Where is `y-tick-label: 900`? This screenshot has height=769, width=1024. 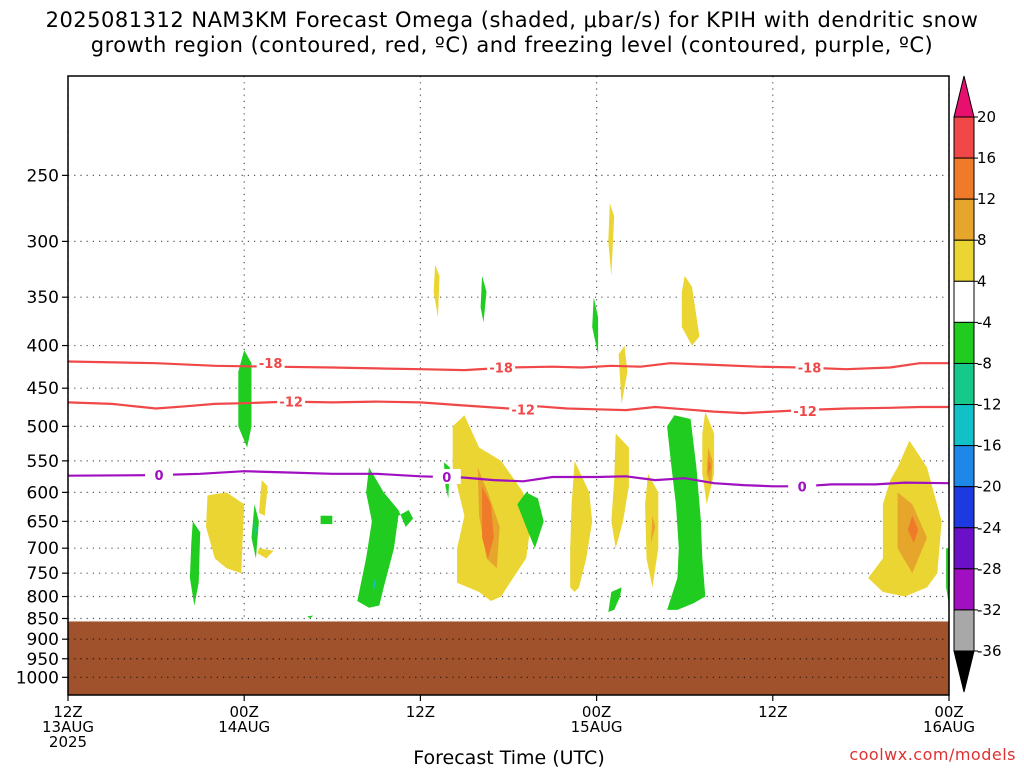 y-tick-label: 900 is located at coordinates (43, 640).